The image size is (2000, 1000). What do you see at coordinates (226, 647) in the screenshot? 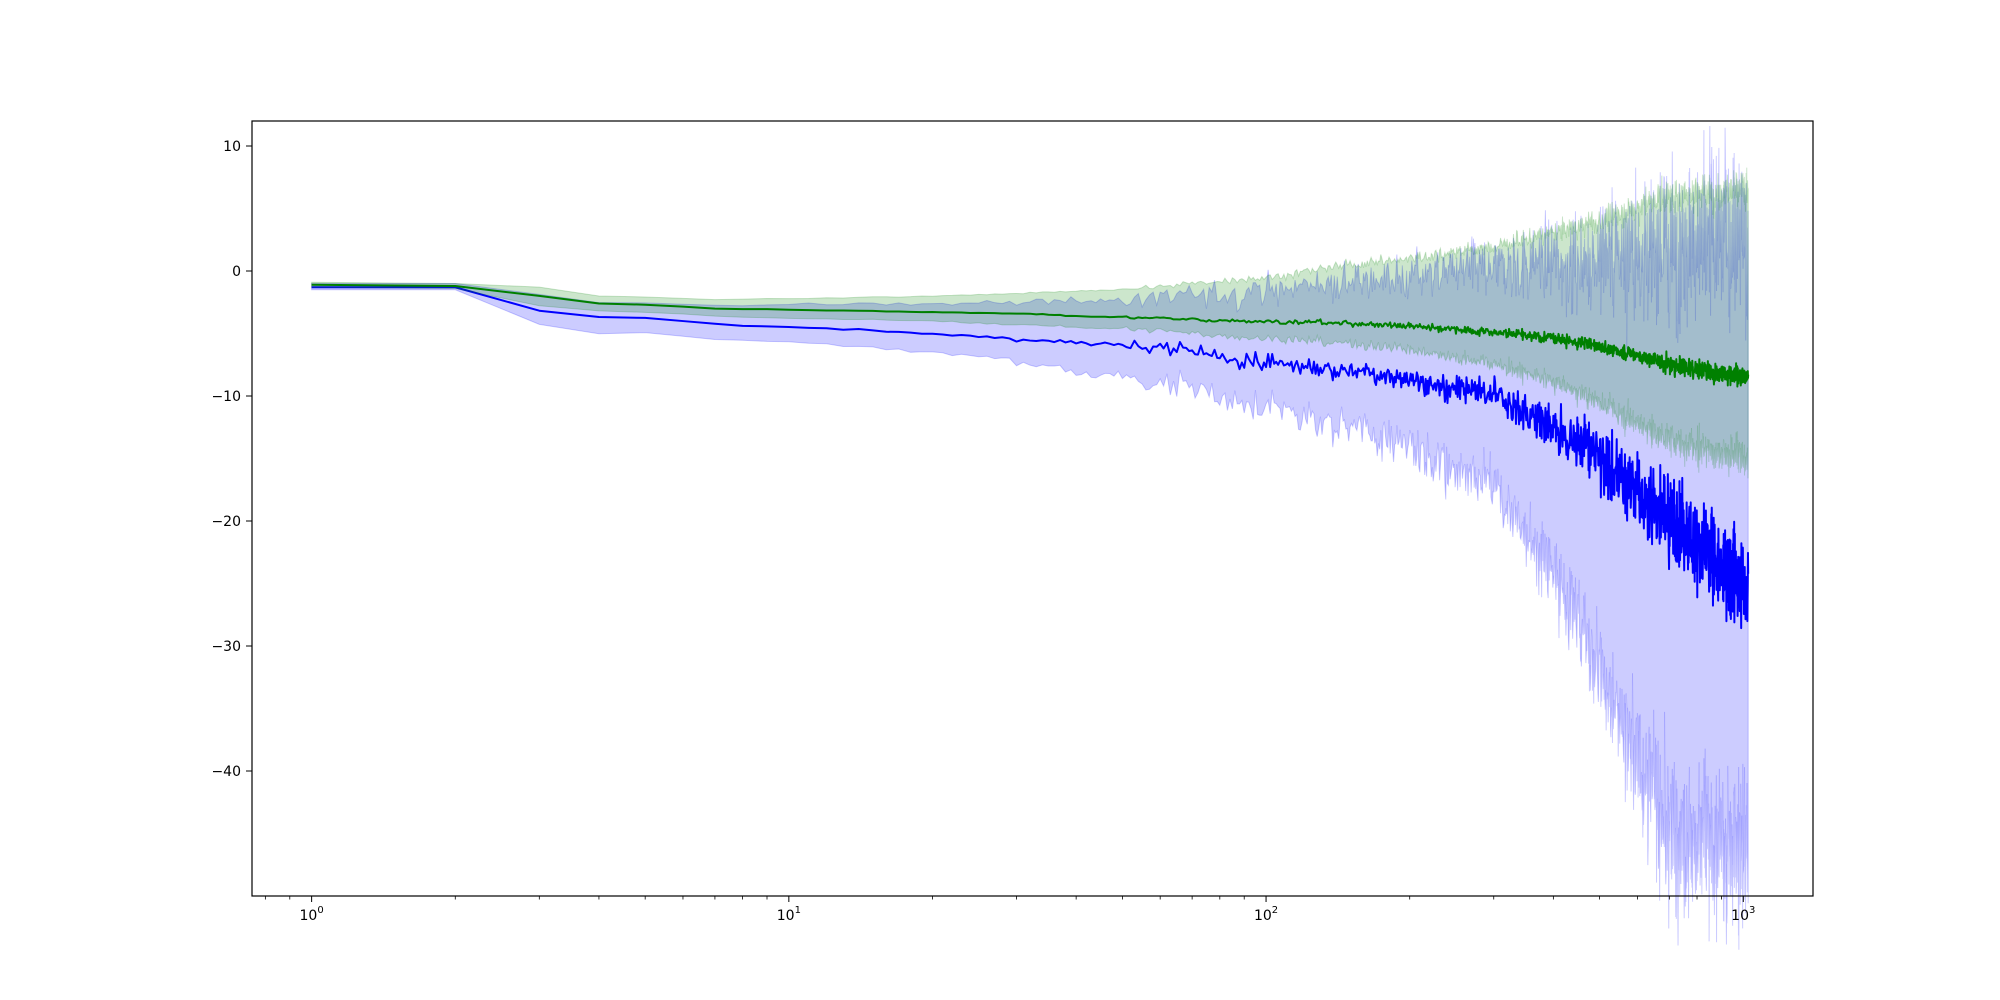
I see `y-tick-label-4: −30` at bounding box center [226, 647].